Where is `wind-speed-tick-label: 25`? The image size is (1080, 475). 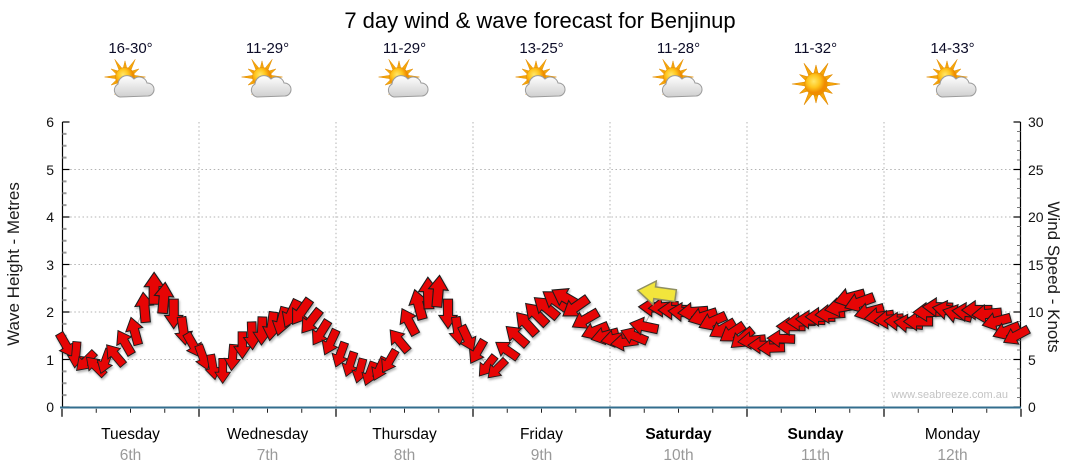 wind-speed-tick-label: 25 is located at coordinates (1036, 169).